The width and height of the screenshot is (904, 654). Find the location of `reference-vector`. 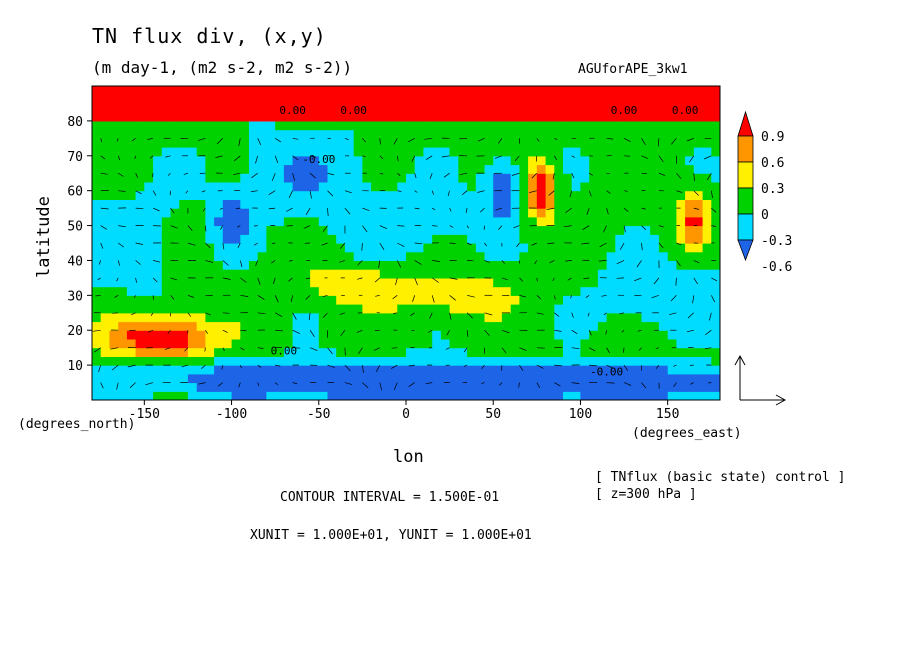

reference-vector is located at coordinates (760, 380).